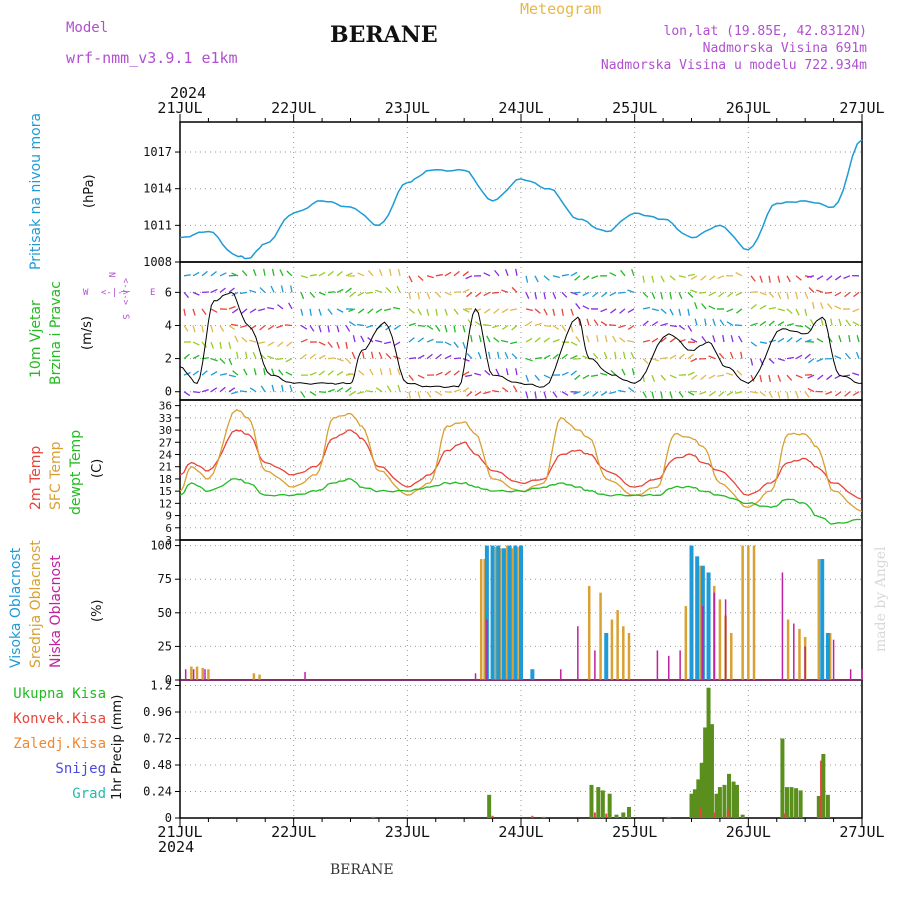  I want to click on y-tick-label: 2, so click(168, 359).